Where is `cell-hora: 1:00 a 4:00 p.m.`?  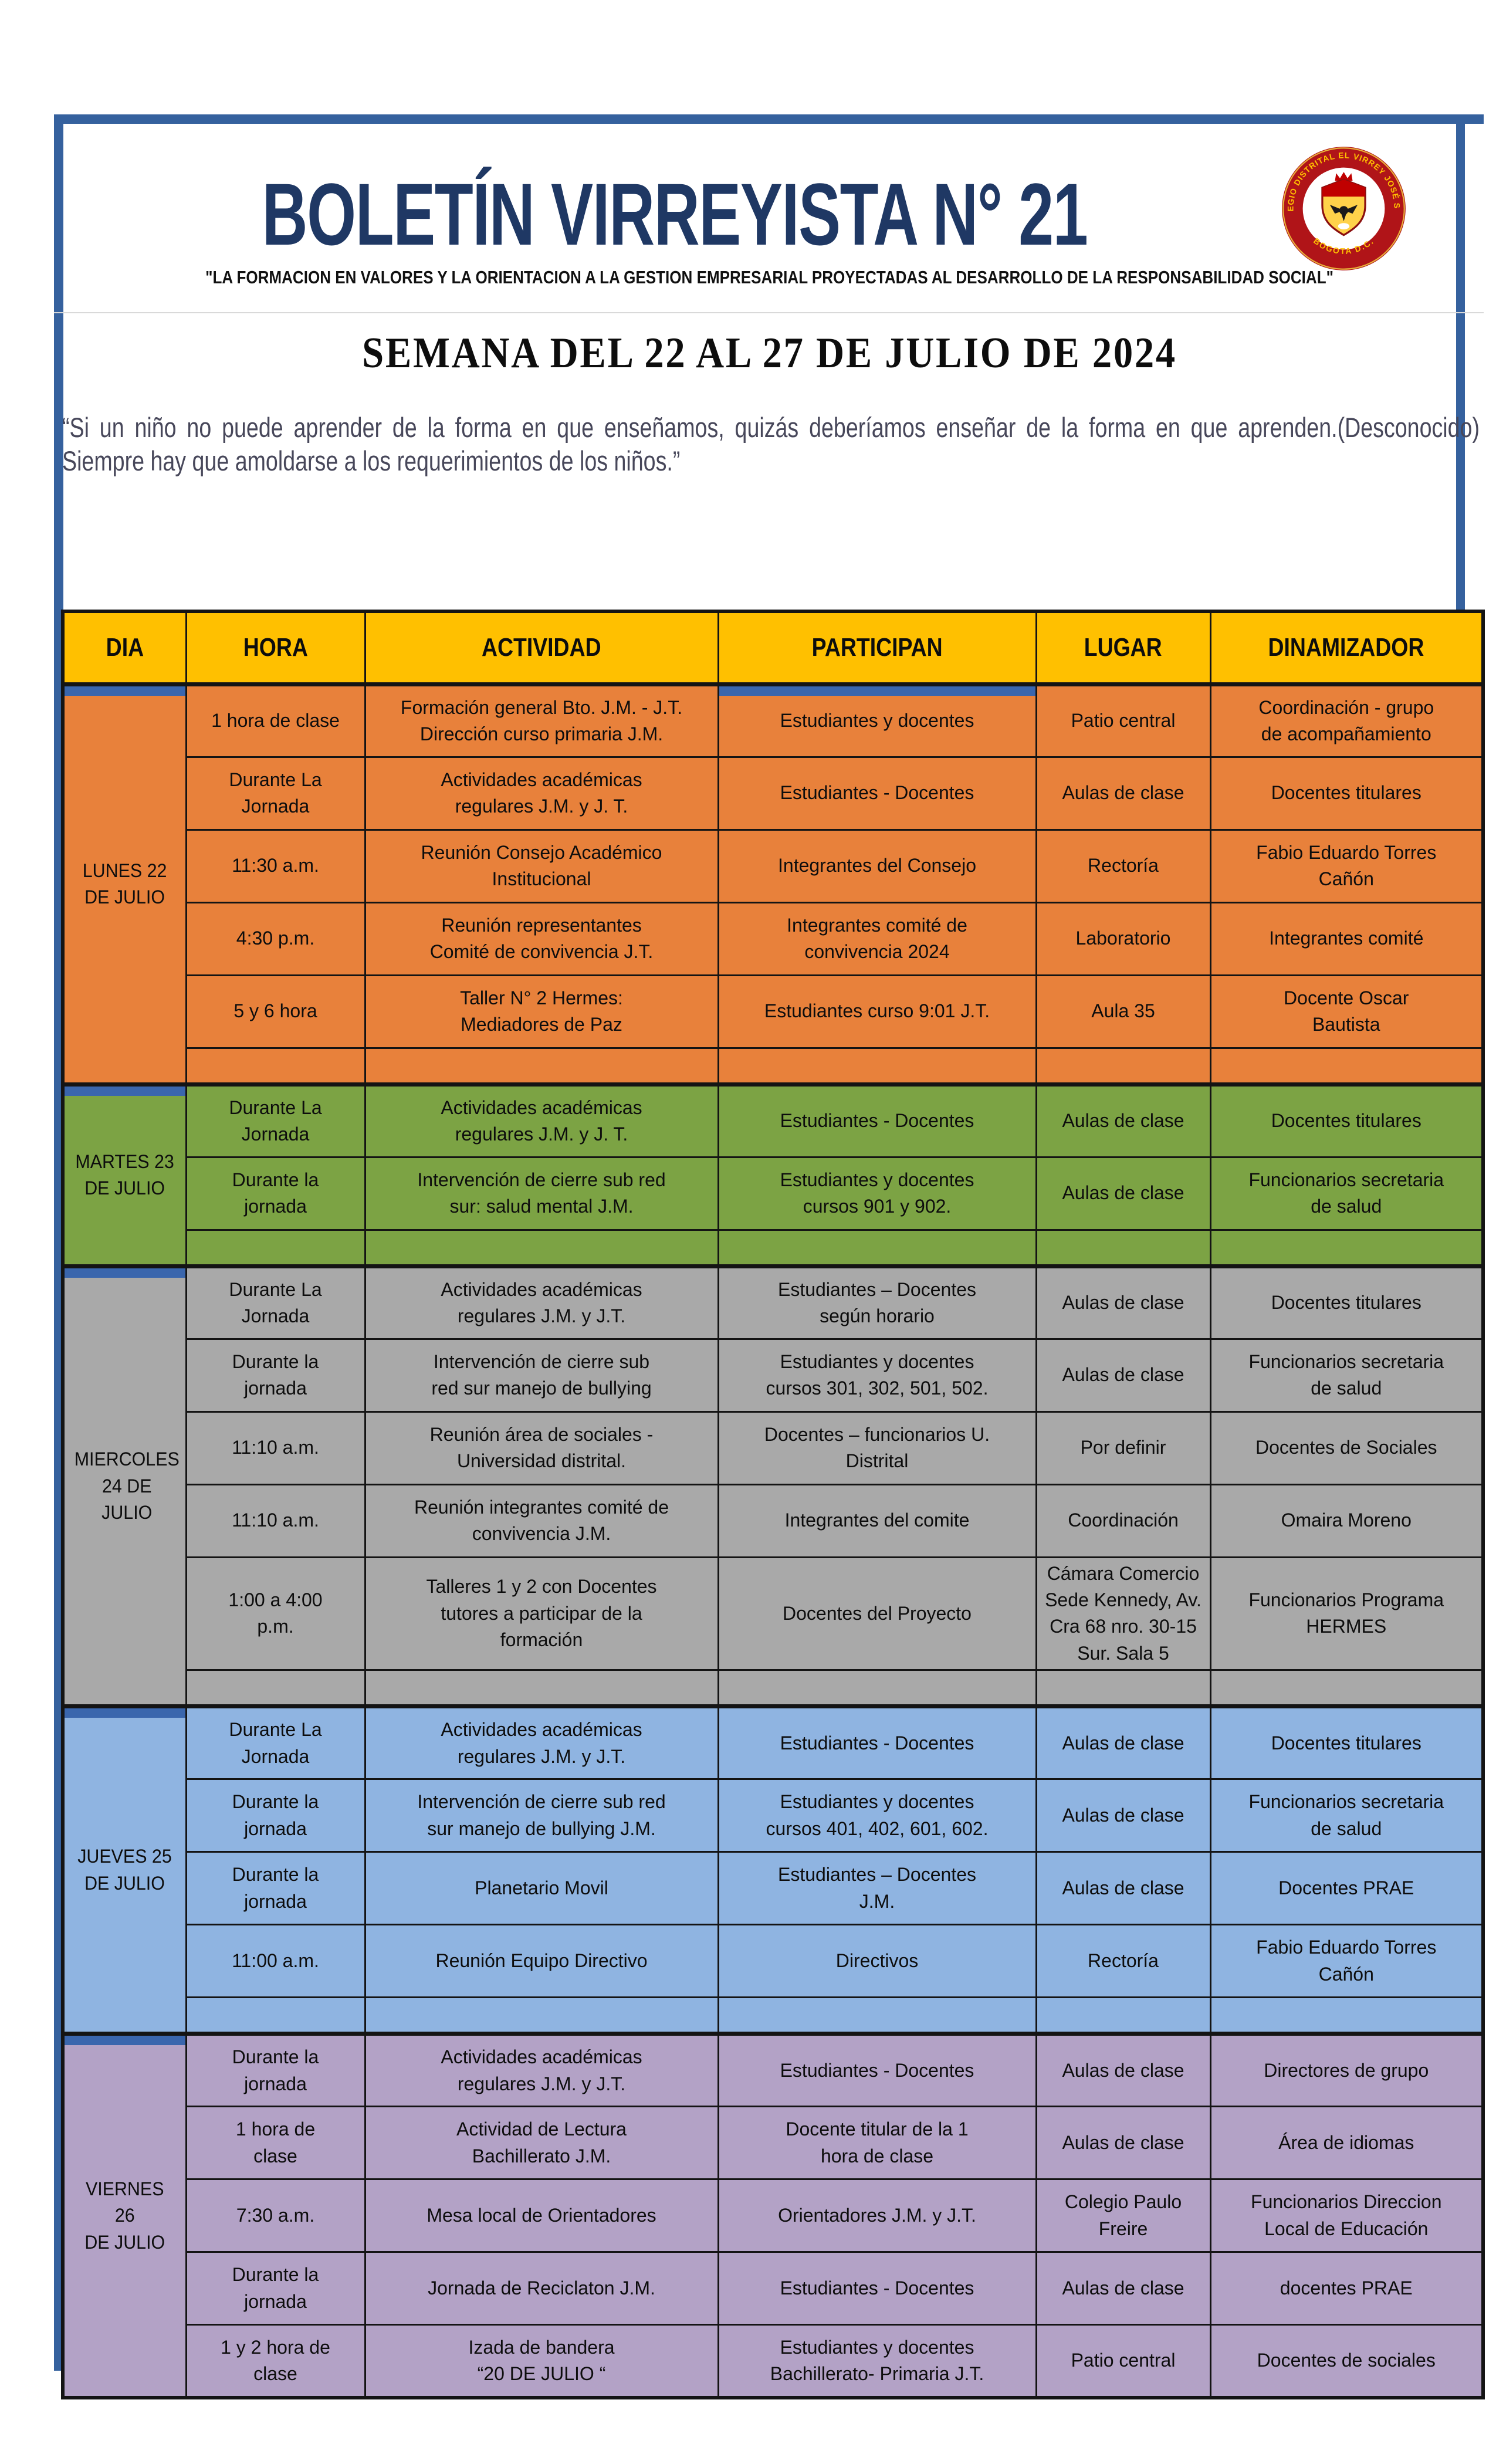
cell-hora: 1:00 a 4:00 p.m. is located at coordinates (275, 1613).